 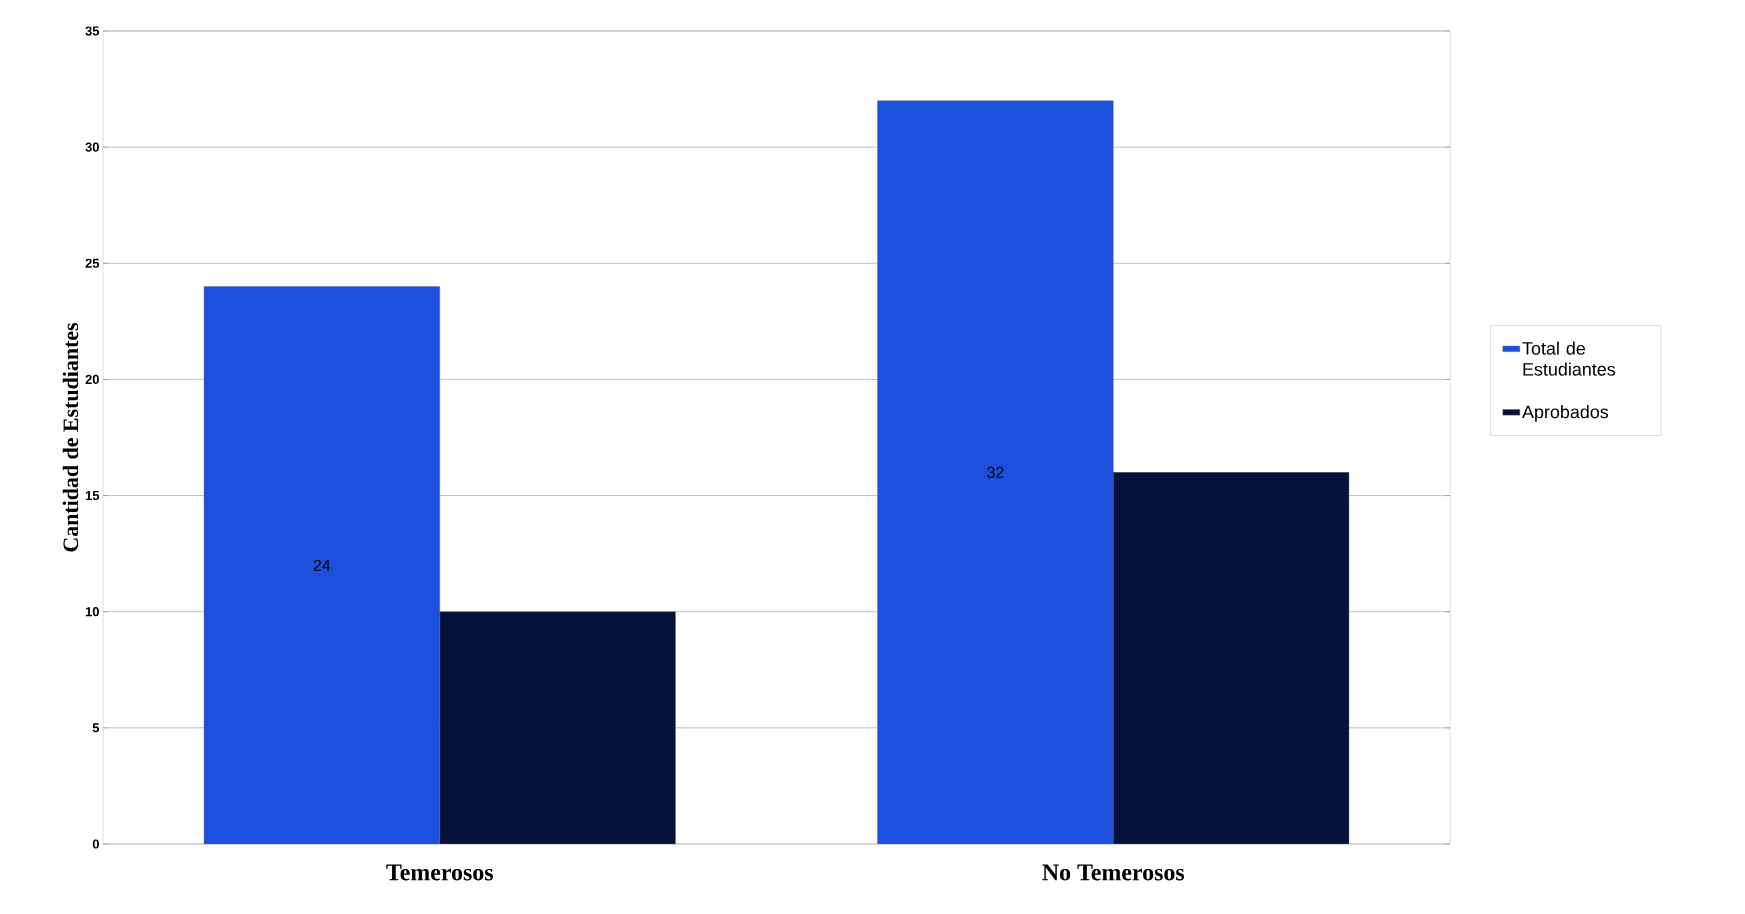 I want to click on y-tick-label: 20, so click(x=92, y=379).